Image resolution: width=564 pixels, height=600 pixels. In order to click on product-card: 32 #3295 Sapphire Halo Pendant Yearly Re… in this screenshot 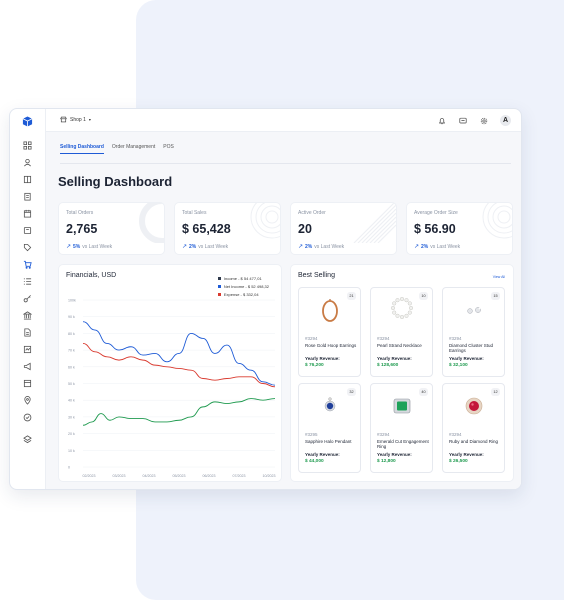, I will do `click(329, 428)`.